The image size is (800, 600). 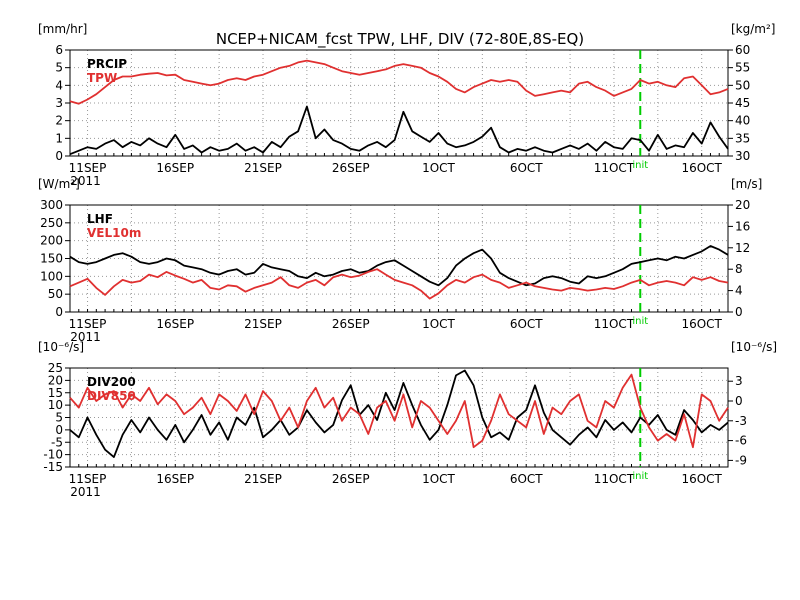 I want to click on y-tick-label-left: 15, so click(x=55, y=393).